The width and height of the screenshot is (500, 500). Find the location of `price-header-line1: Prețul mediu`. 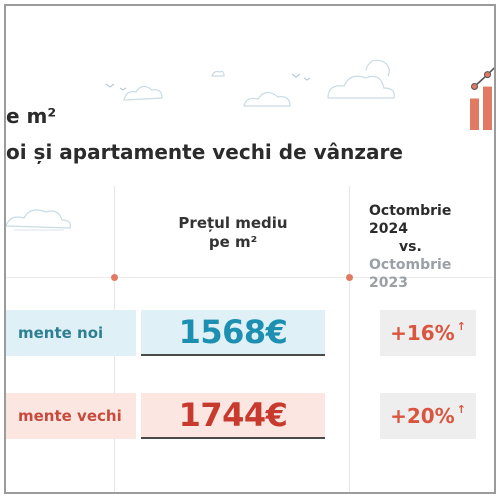

price-header-line1: Prețul mediu is located at coordinates (233, 223).